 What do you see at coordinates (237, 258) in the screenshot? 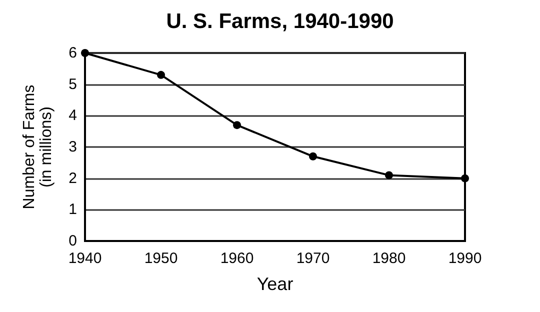
I see `x-tick-label: 1960` at bounding box center [237, 258].